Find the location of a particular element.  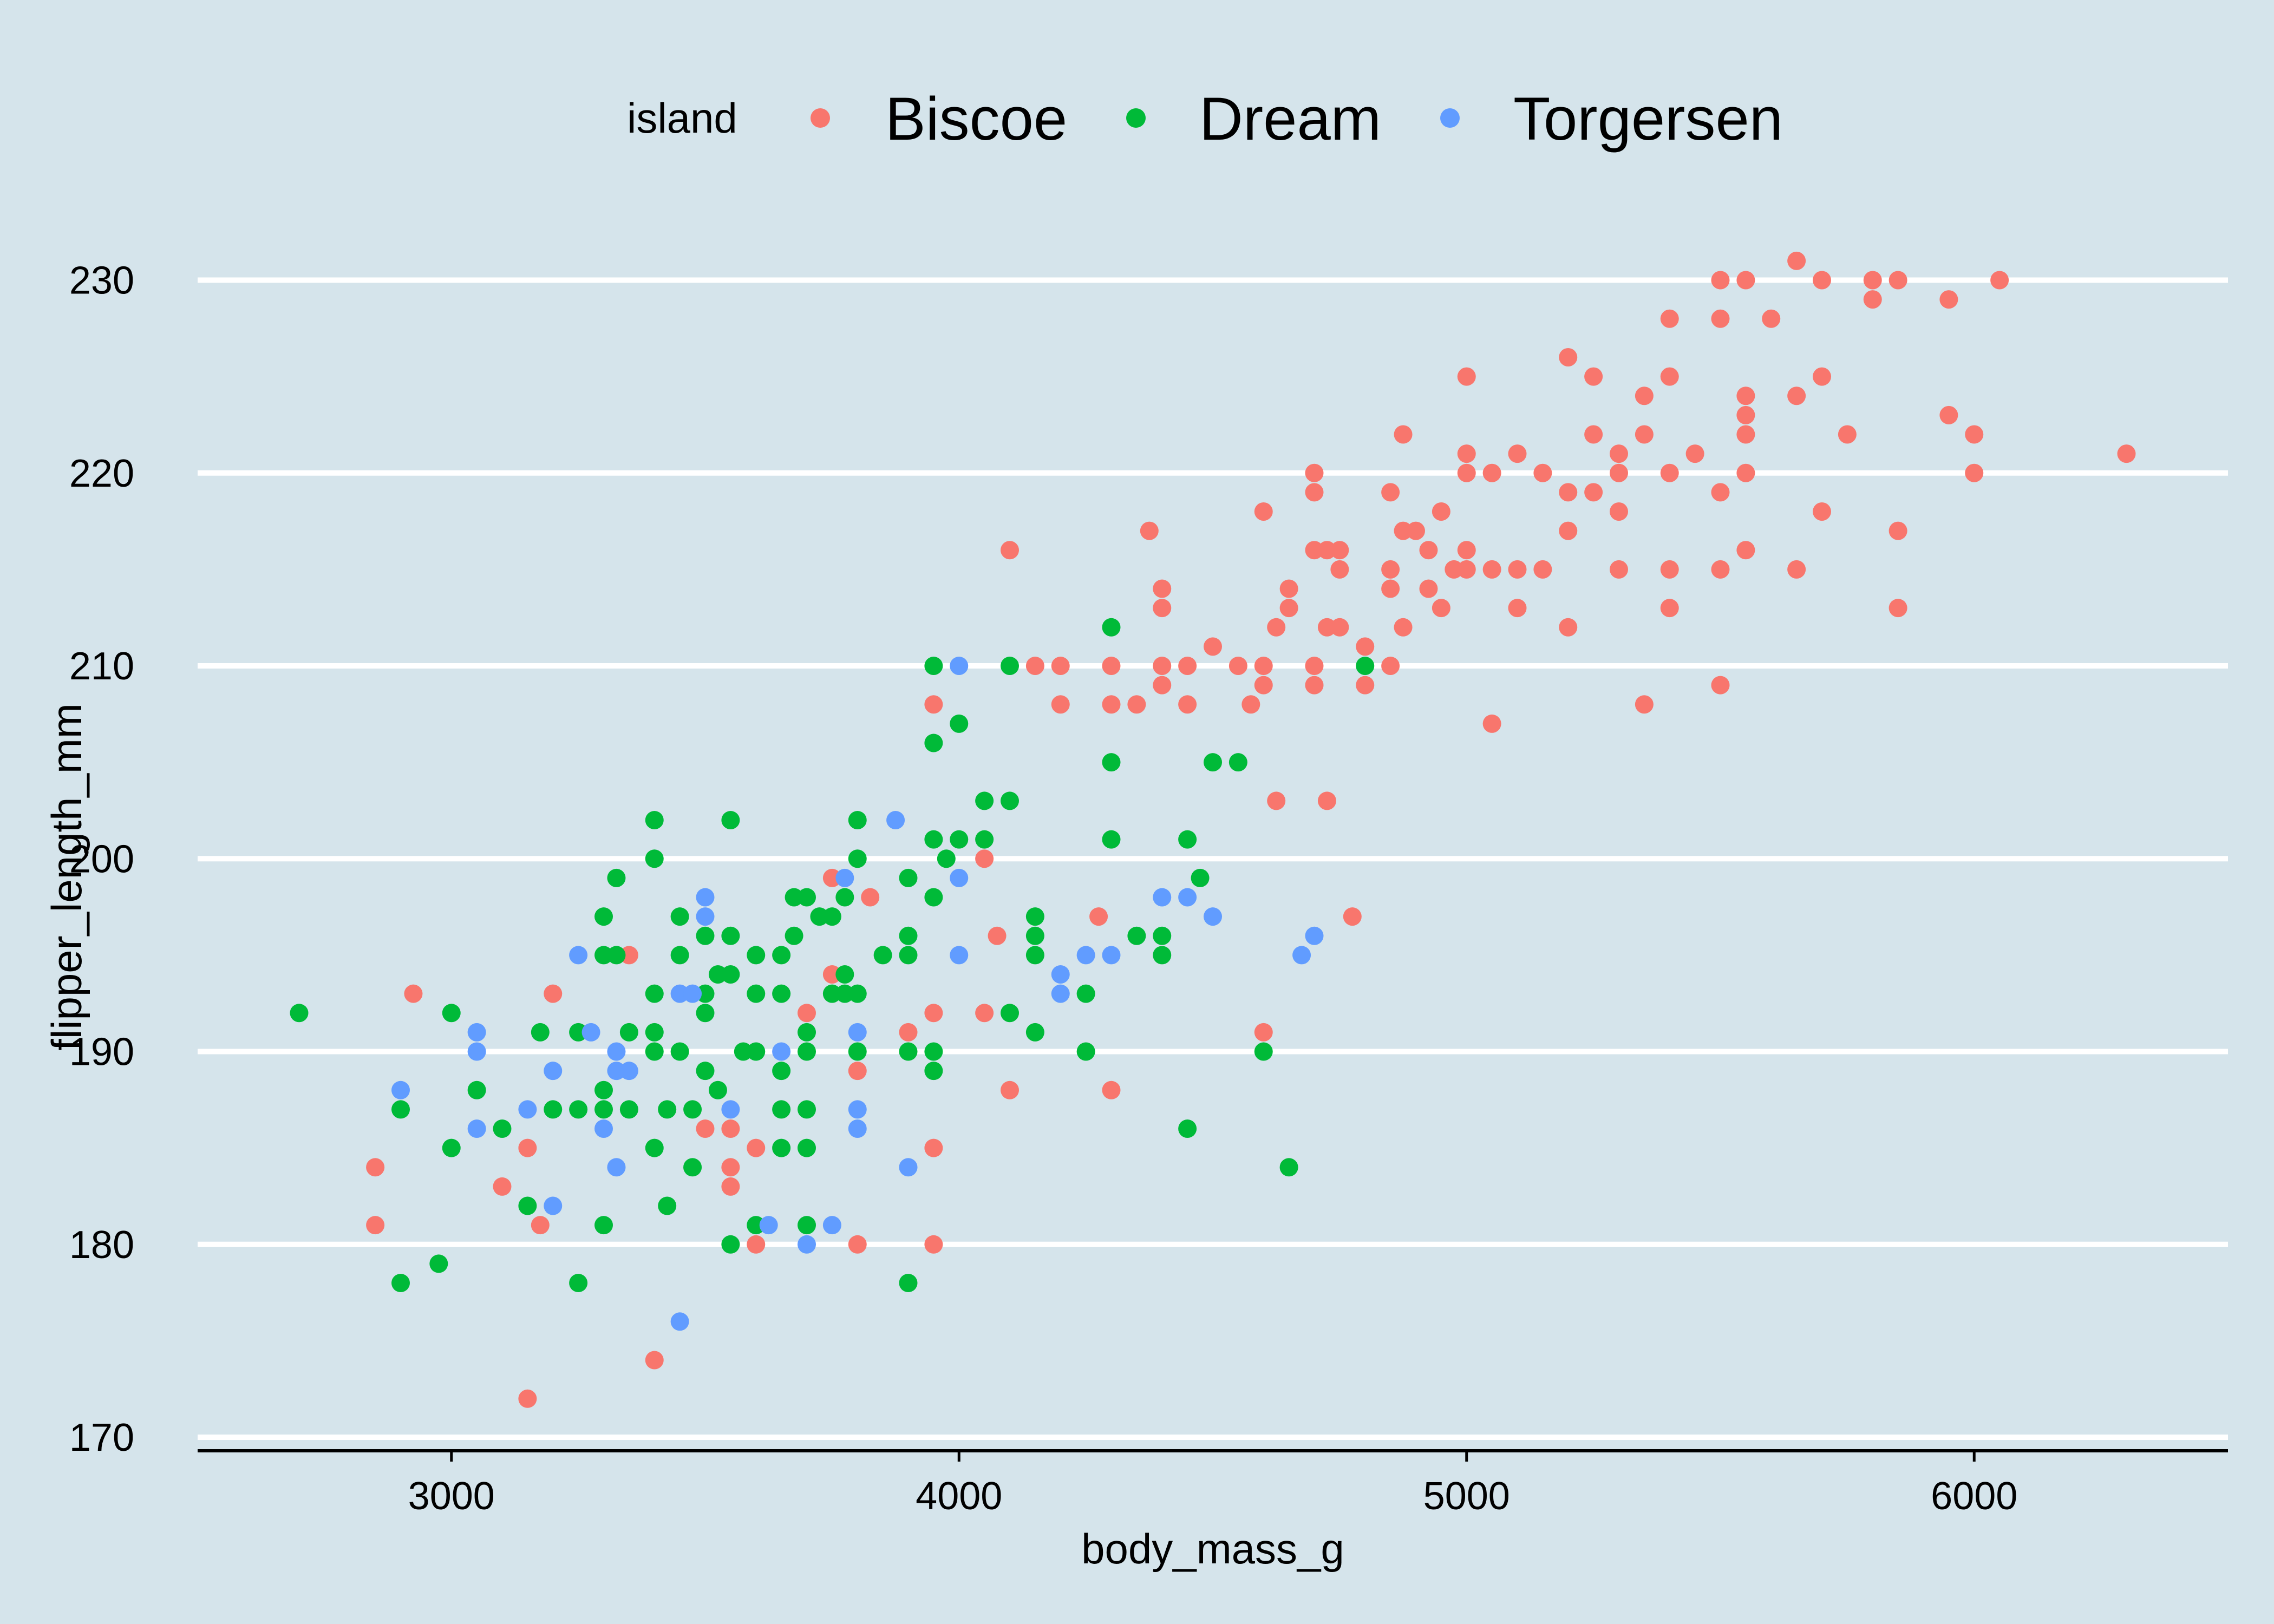

legend-label-biscoe: Biscoe is located at coordinates (976, 119).